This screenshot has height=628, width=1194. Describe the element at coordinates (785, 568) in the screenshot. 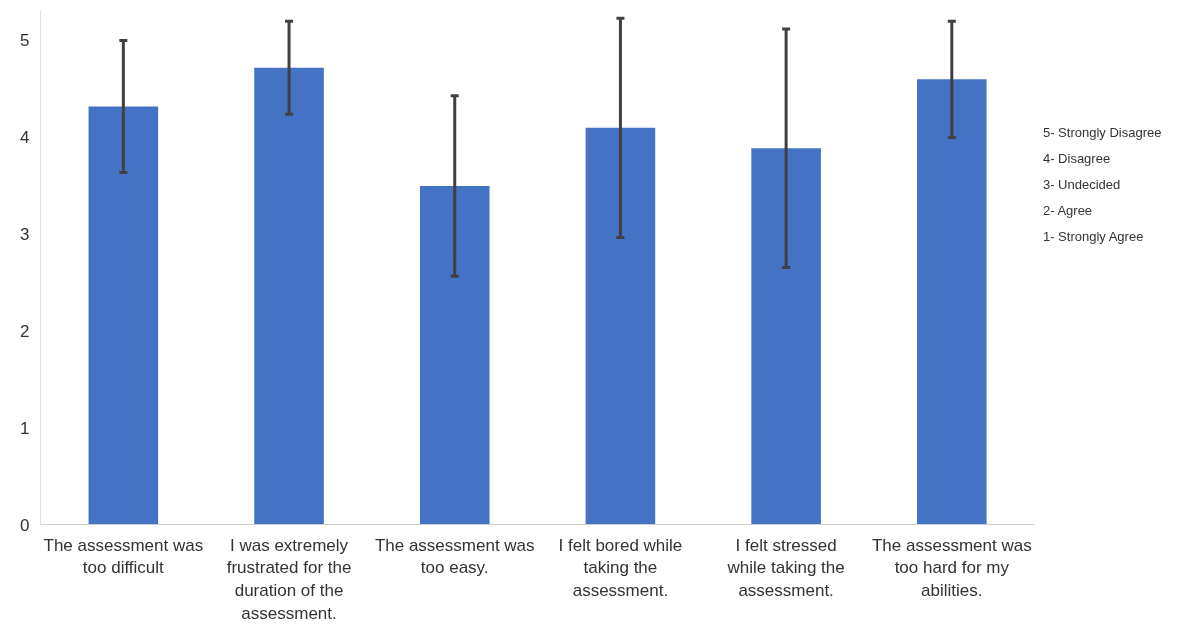

I see `x-tick-label: I felt stressed while taking the assessment.` at that location.